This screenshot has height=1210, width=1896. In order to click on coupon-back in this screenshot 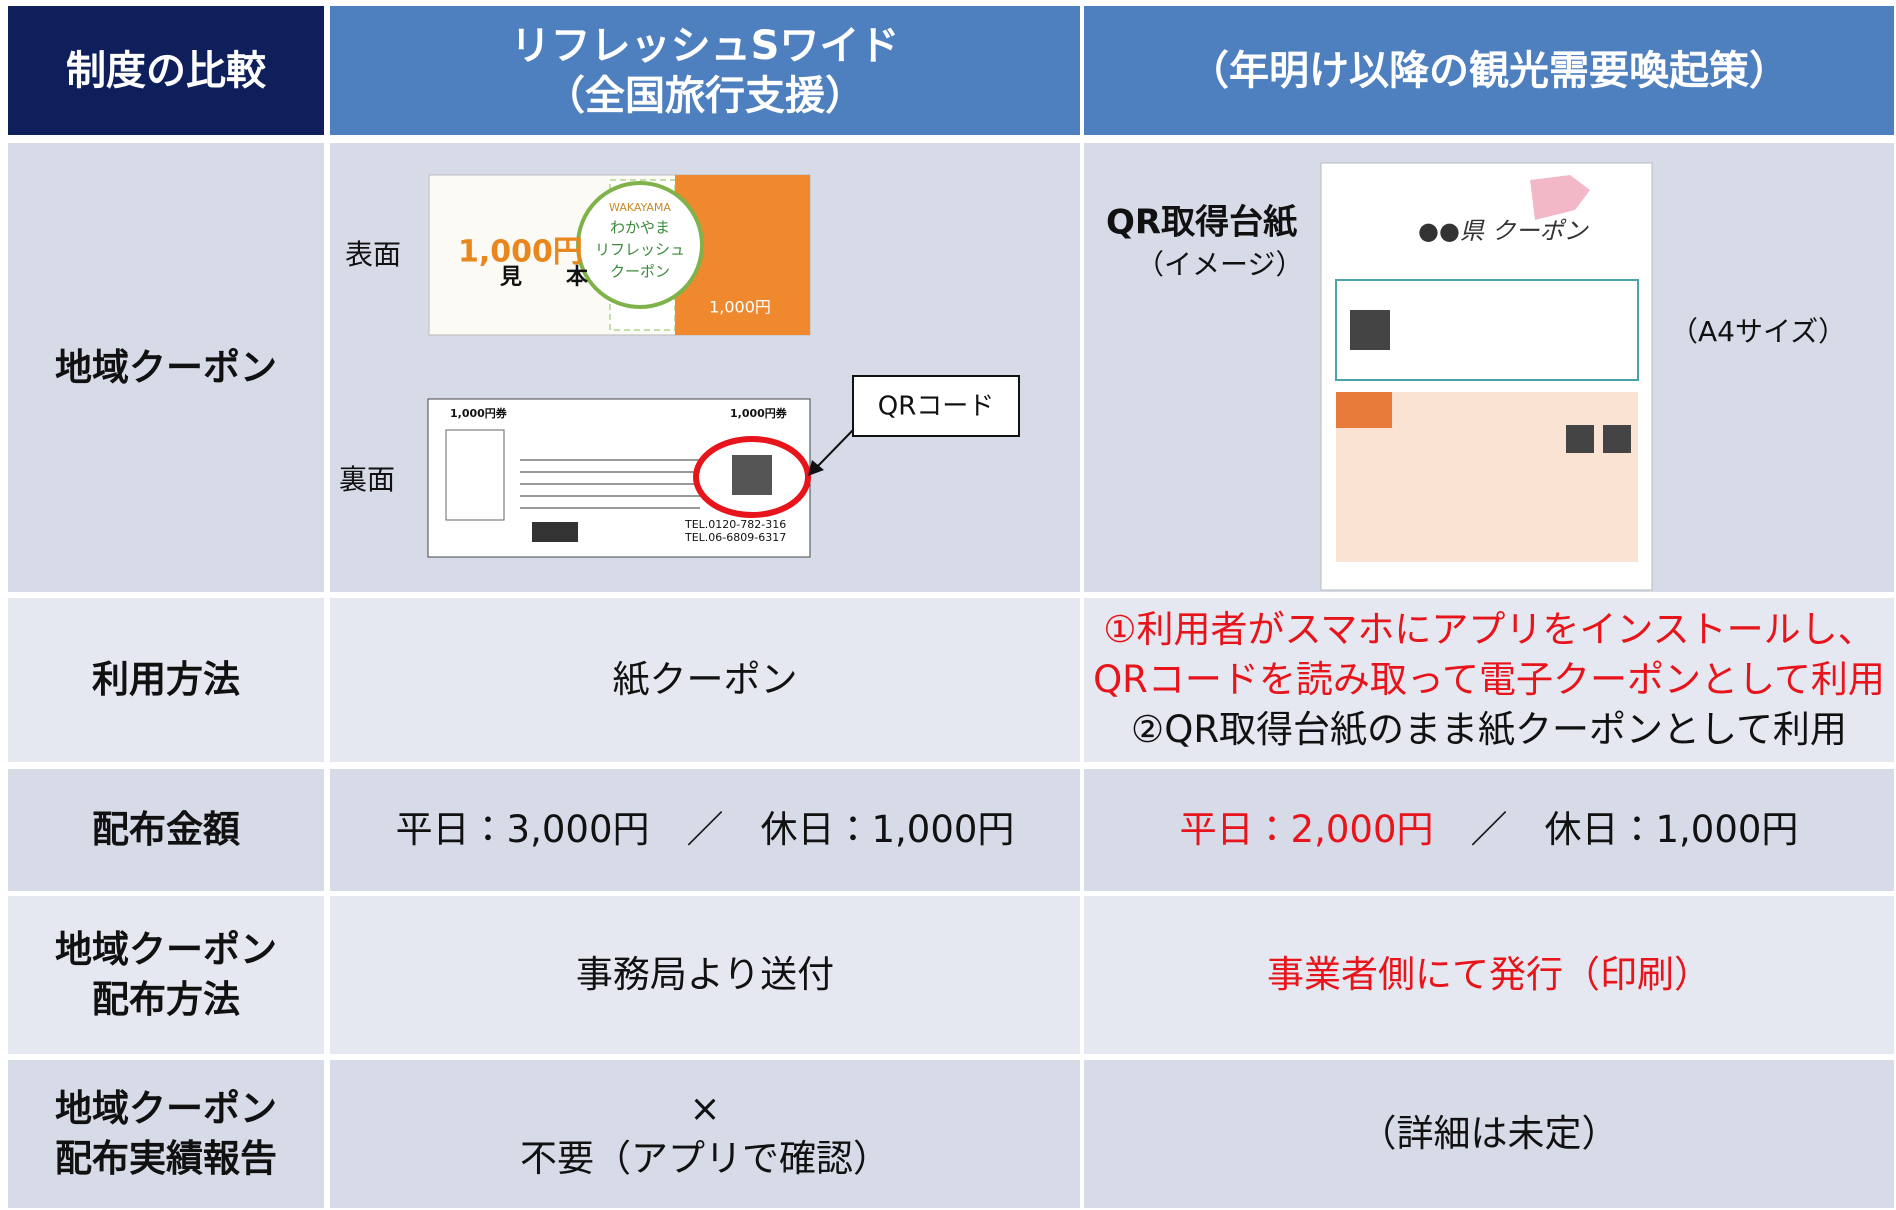, I will do `click(619, 478)`.